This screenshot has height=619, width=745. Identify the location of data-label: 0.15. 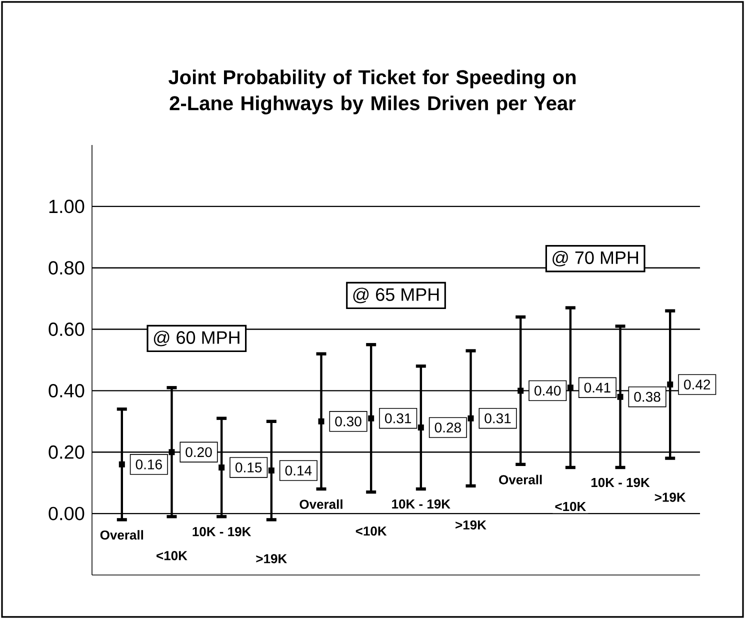
(249, 467).